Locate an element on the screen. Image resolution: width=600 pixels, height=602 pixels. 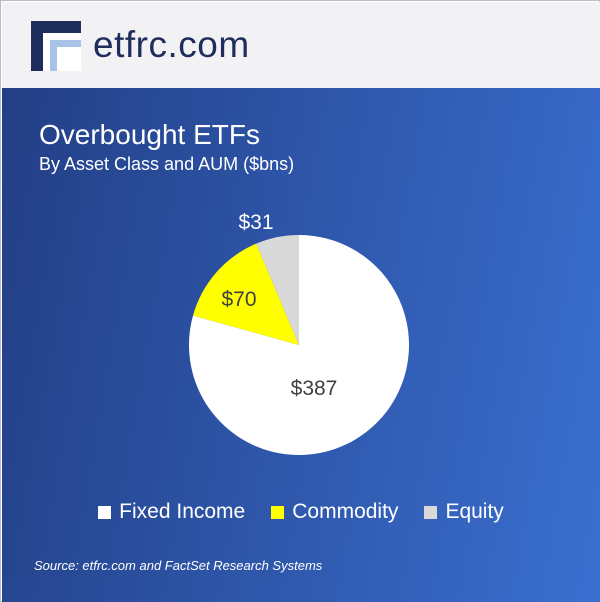
pie-slice-equity is located at coordinates (277, 290).